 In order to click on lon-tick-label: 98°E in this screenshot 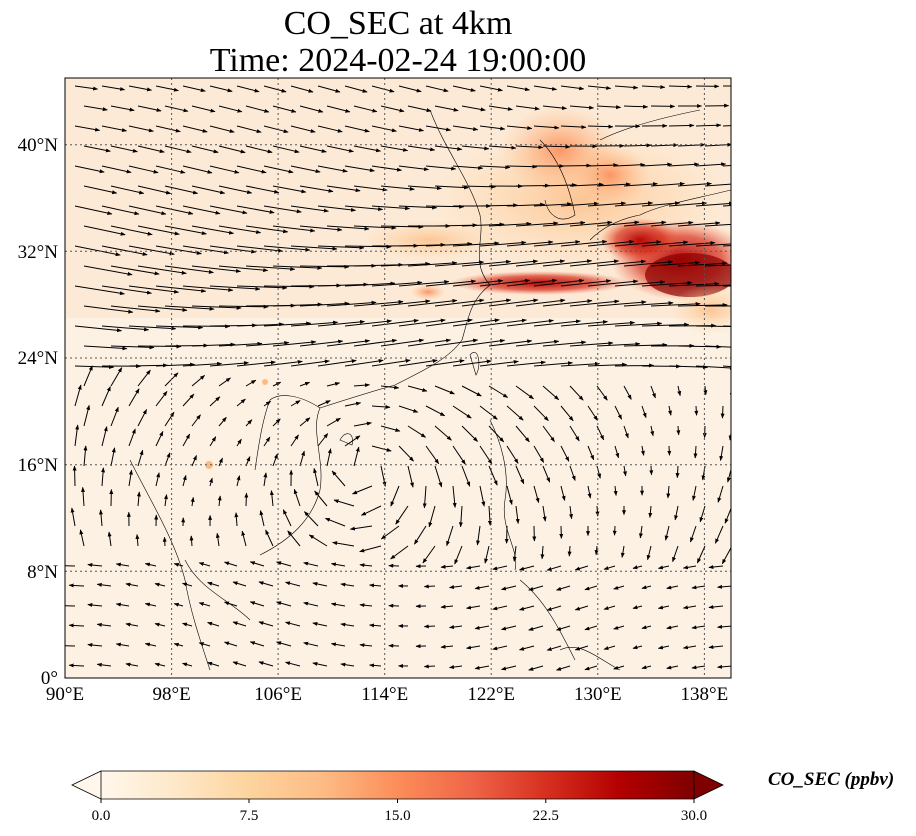, I will do `click(171, 694)`.